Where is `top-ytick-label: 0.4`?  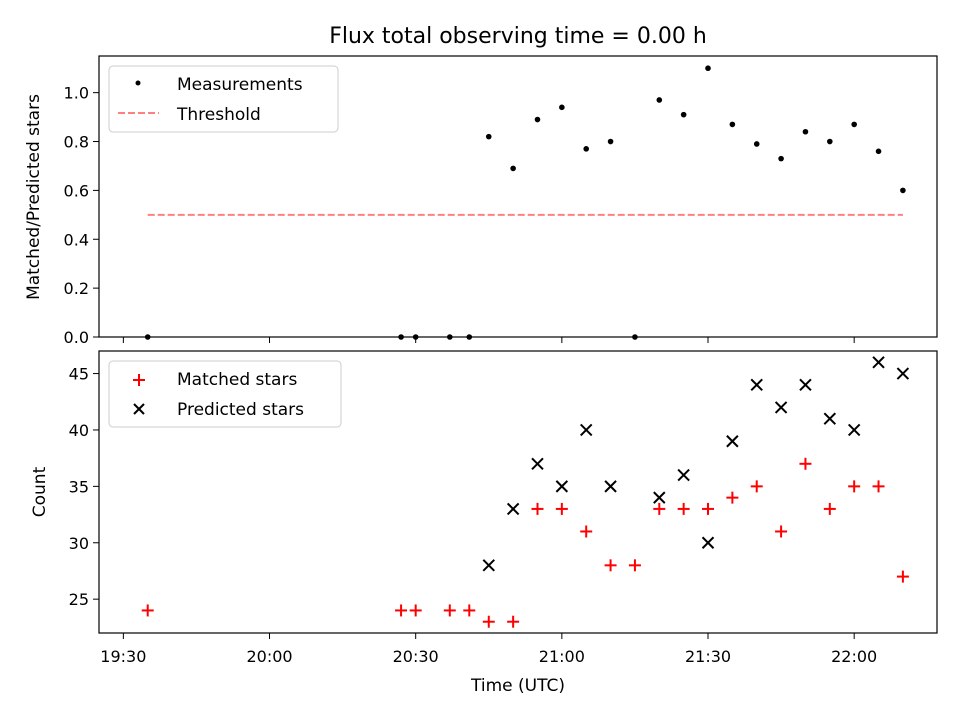
top-ytick-label: 0.4 is located at coordinates (76, 239).